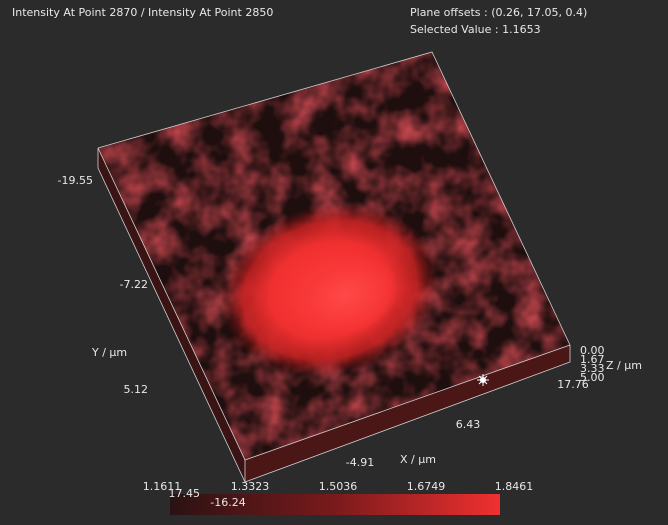 The width and height of the screenshot is (668, 525). What do you see at coordinates (185, 493) in the screenshot?
I see `y-tick-label: 17.45` at bounding box center [185, 493].